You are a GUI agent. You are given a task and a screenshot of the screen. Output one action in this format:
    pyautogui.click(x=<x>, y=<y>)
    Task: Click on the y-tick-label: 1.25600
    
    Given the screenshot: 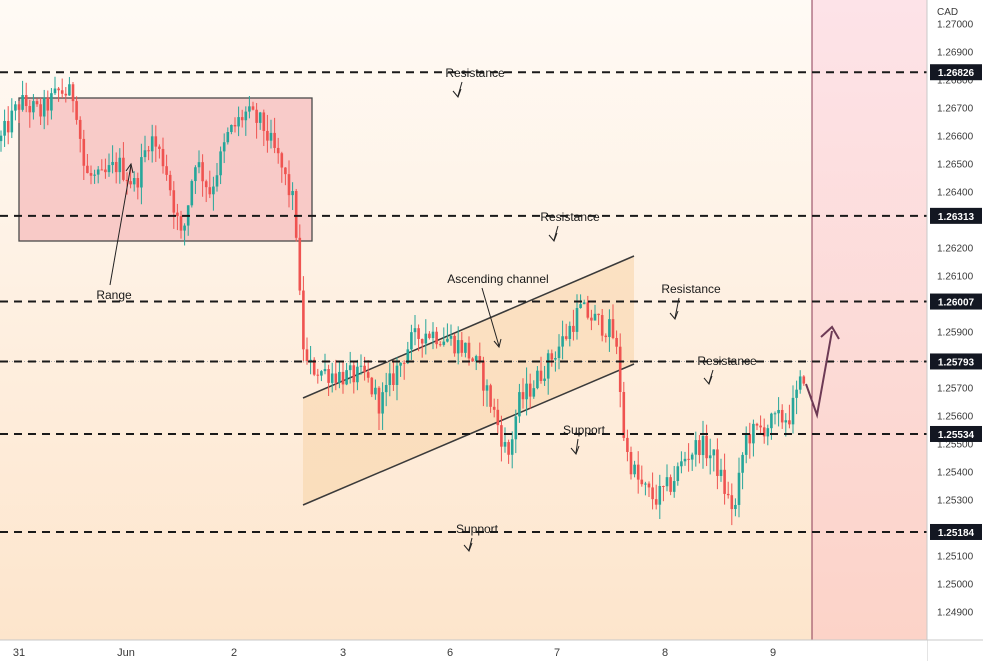 What is the action you would take?
    pyautogui.click(x=955, y=417)
    